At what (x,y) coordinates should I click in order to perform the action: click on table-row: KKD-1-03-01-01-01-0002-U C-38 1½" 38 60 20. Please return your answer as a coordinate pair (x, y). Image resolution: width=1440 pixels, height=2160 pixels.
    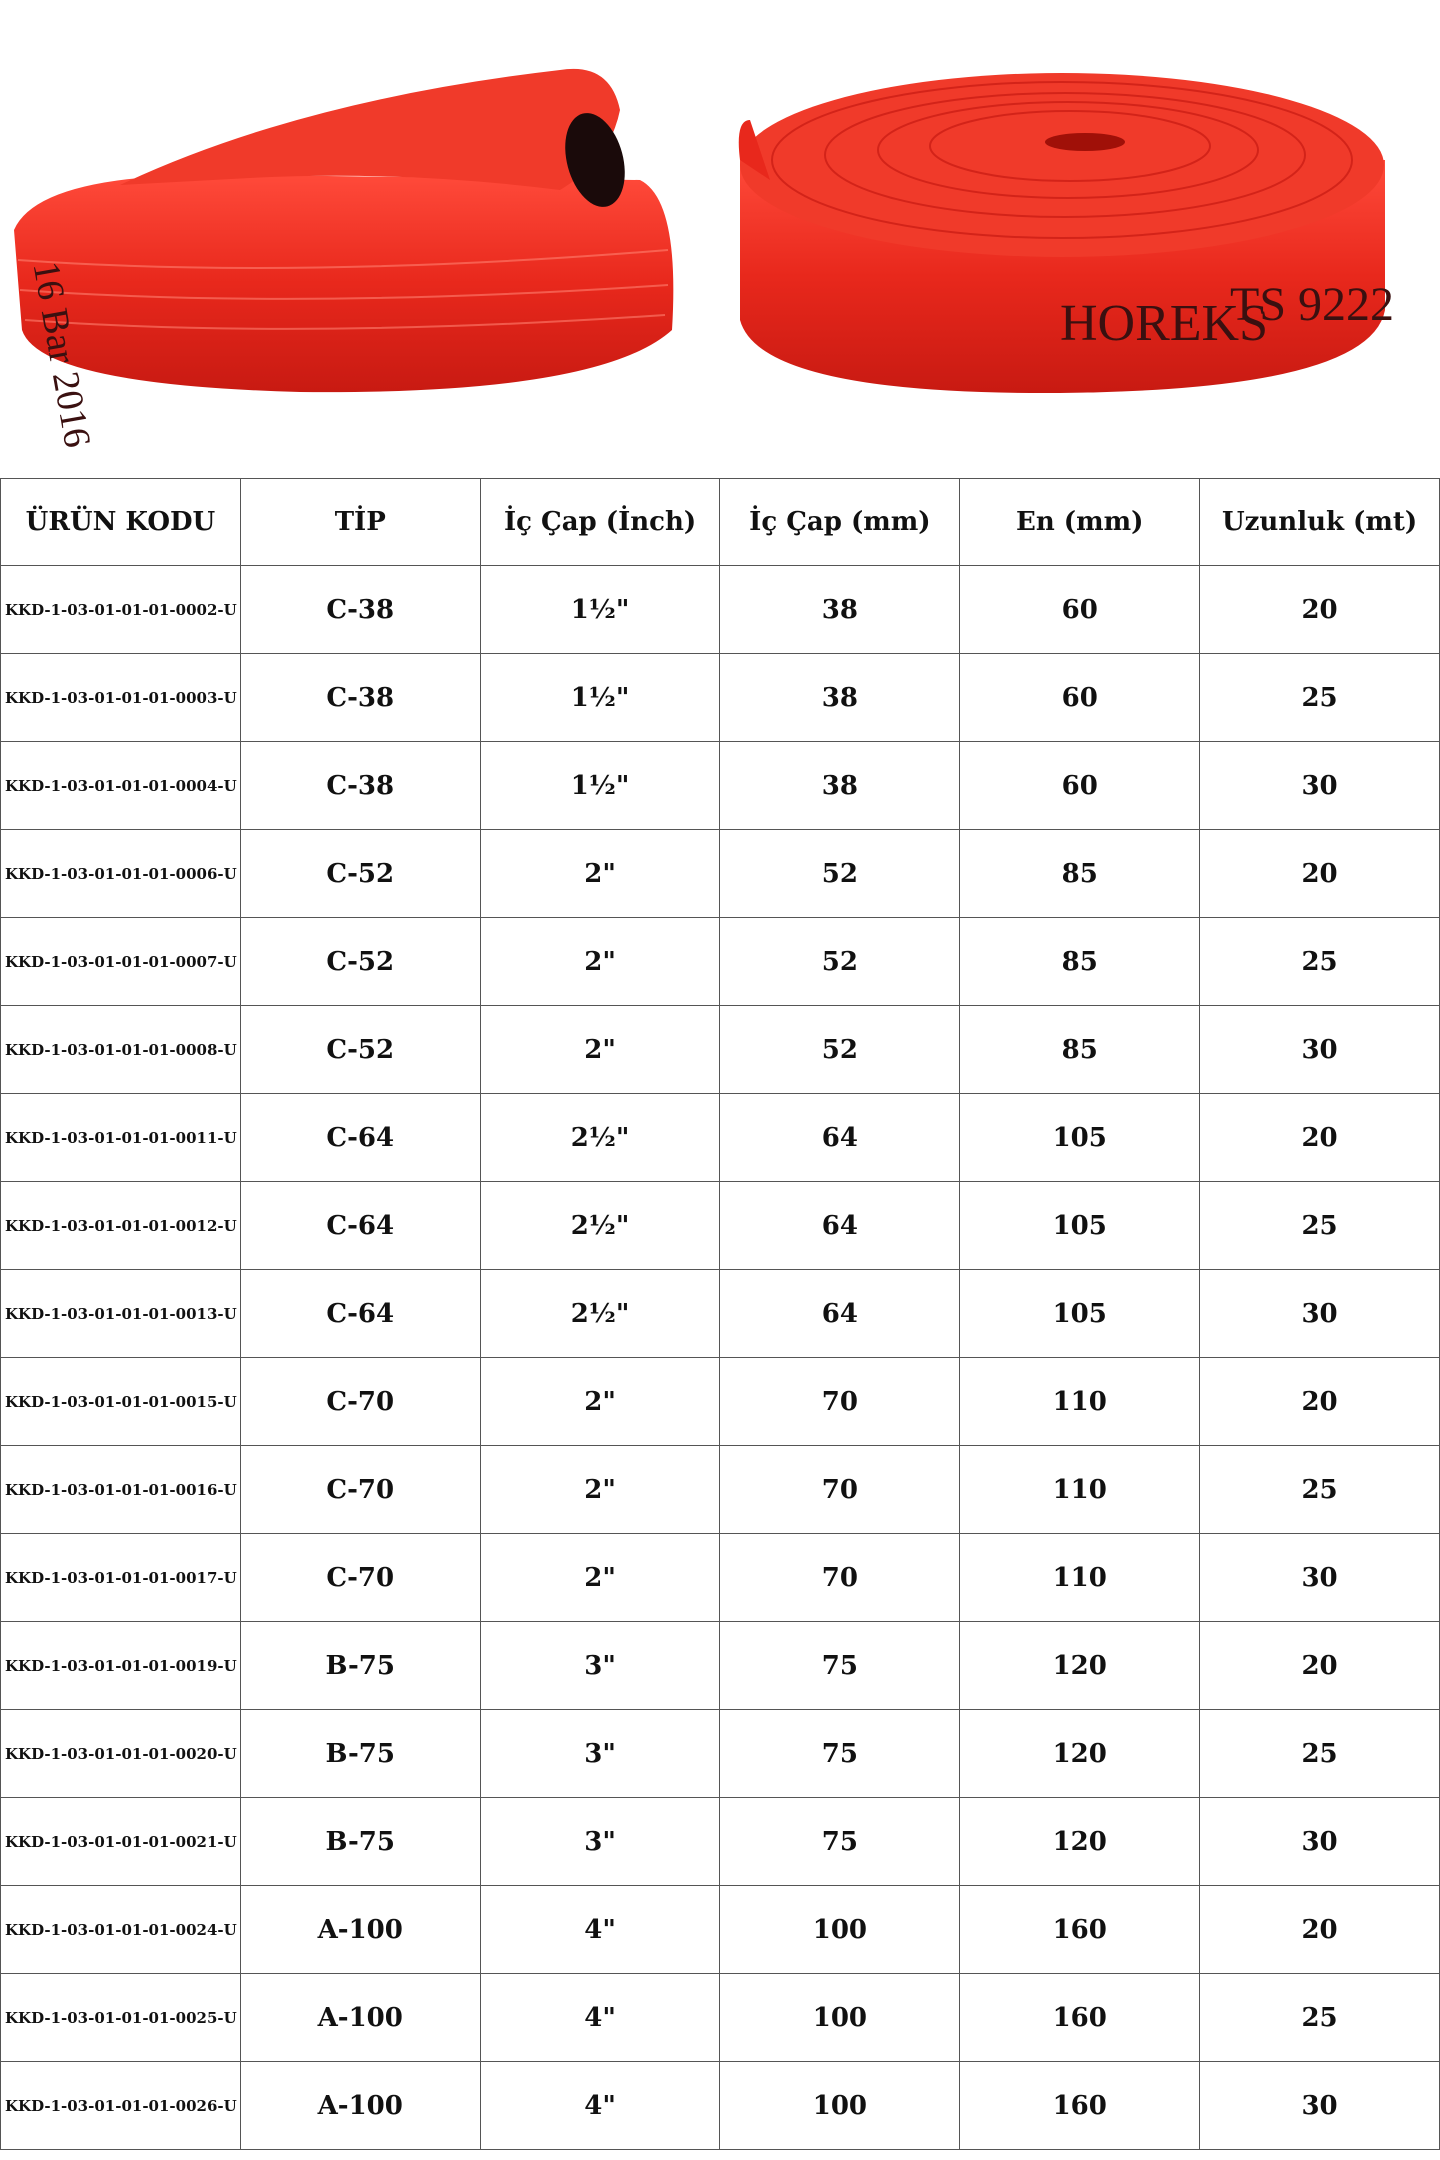
    Looking at the image, I should click on (720, 609).